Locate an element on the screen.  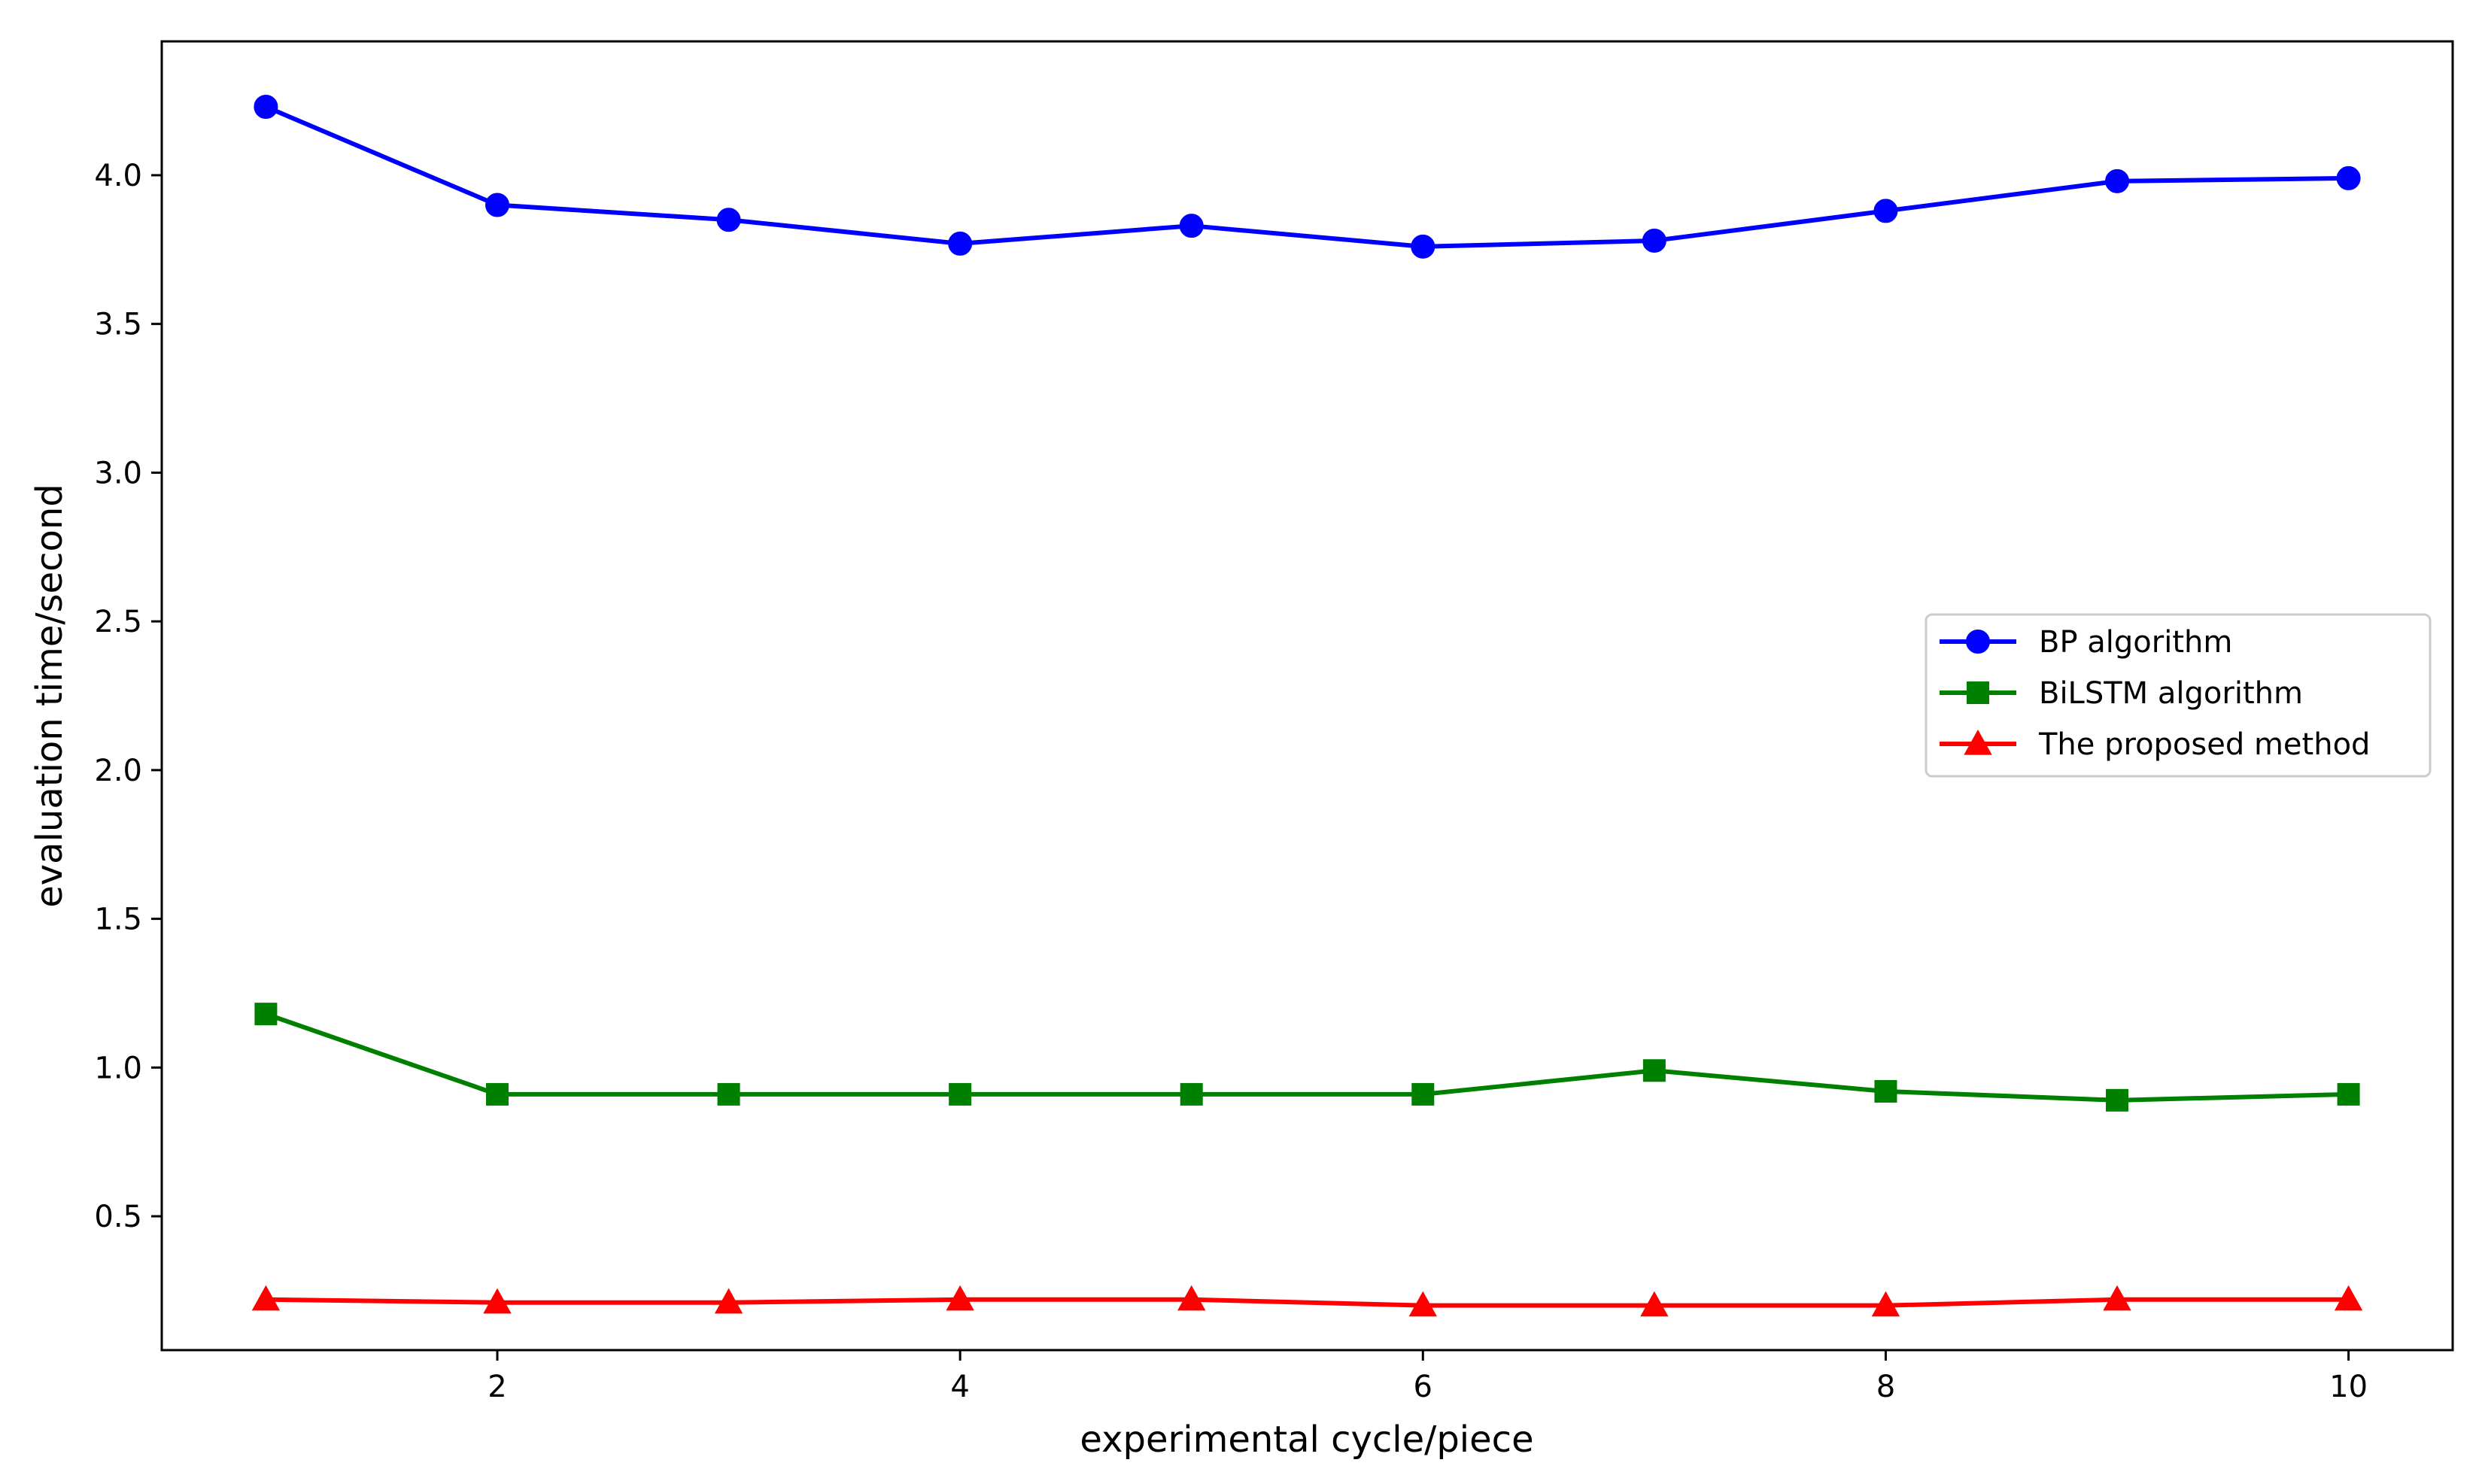
legend-label: BiLSTM algorithm is located at coordinates (2171, 693).